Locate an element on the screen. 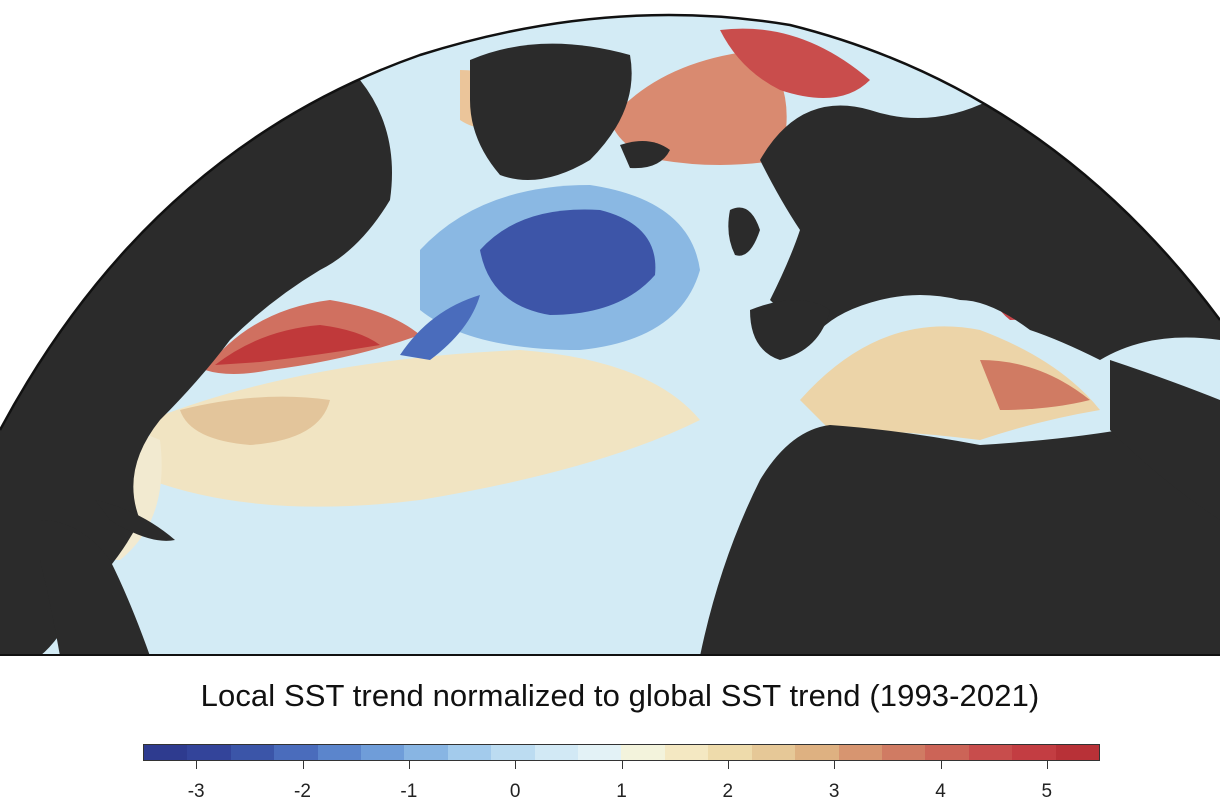 The width and height of the screenshot is (1220, 806). colorbar-ticks: -3 -2 -1 0 1 2 3 4 5 is located at coordinates (621, 783).